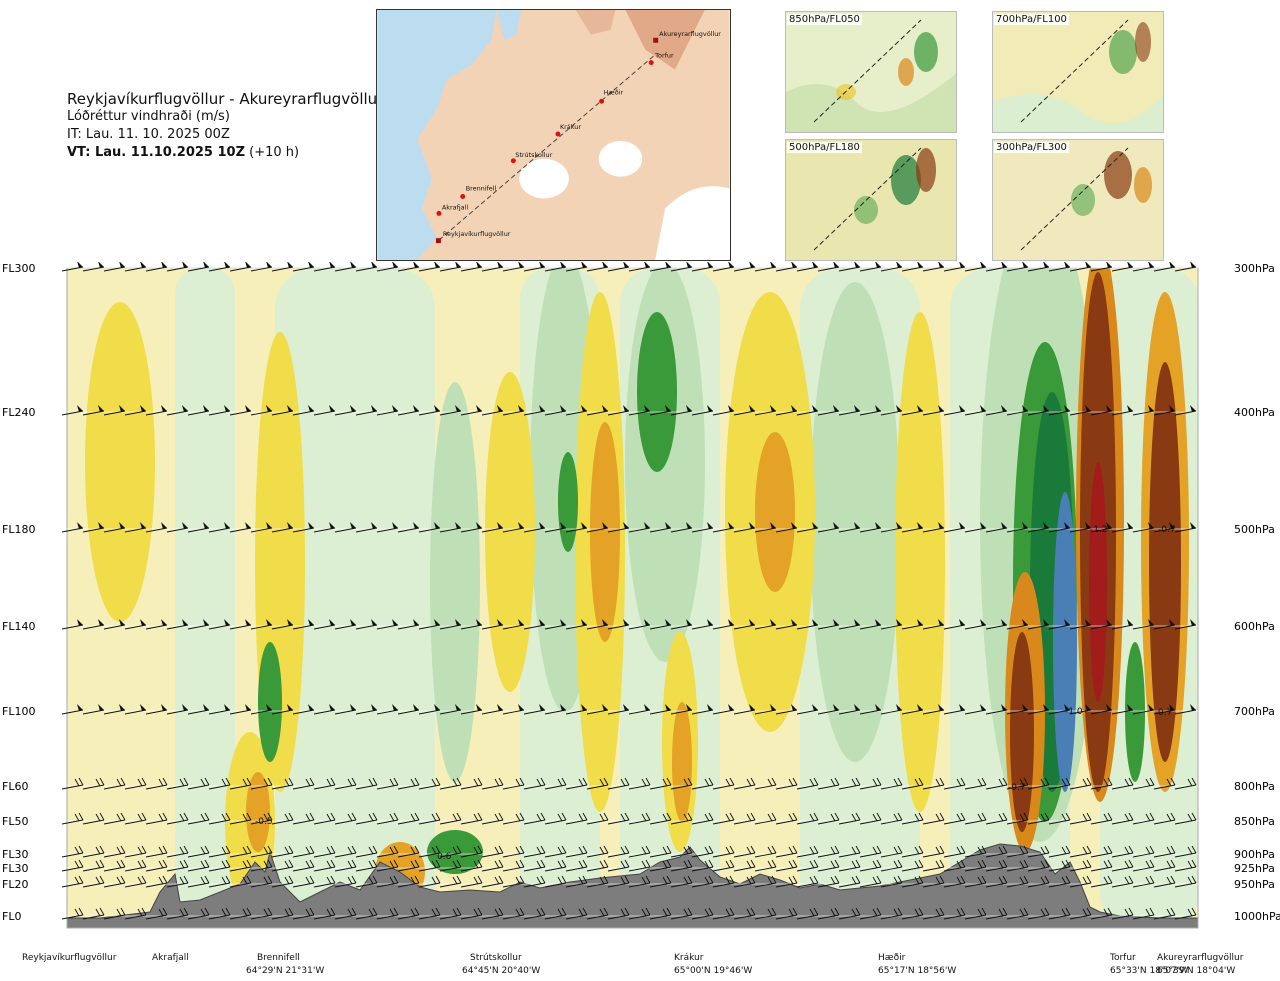  I want to click on panel-label-700: 700hPa/FL100, so click(1031, 19).